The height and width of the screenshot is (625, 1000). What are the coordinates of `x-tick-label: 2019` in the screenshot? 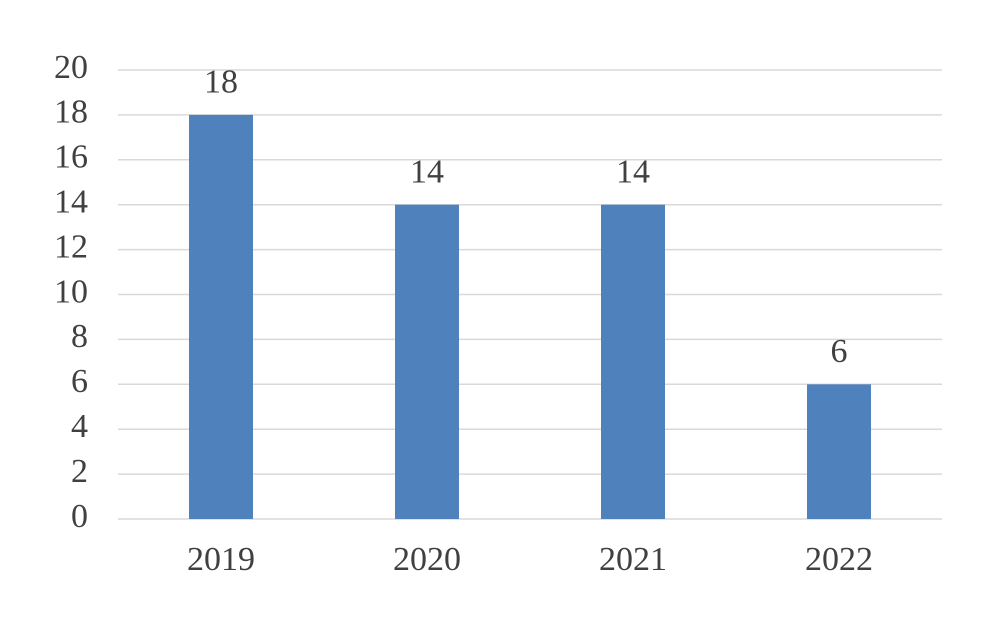 It's located at (221, 559).